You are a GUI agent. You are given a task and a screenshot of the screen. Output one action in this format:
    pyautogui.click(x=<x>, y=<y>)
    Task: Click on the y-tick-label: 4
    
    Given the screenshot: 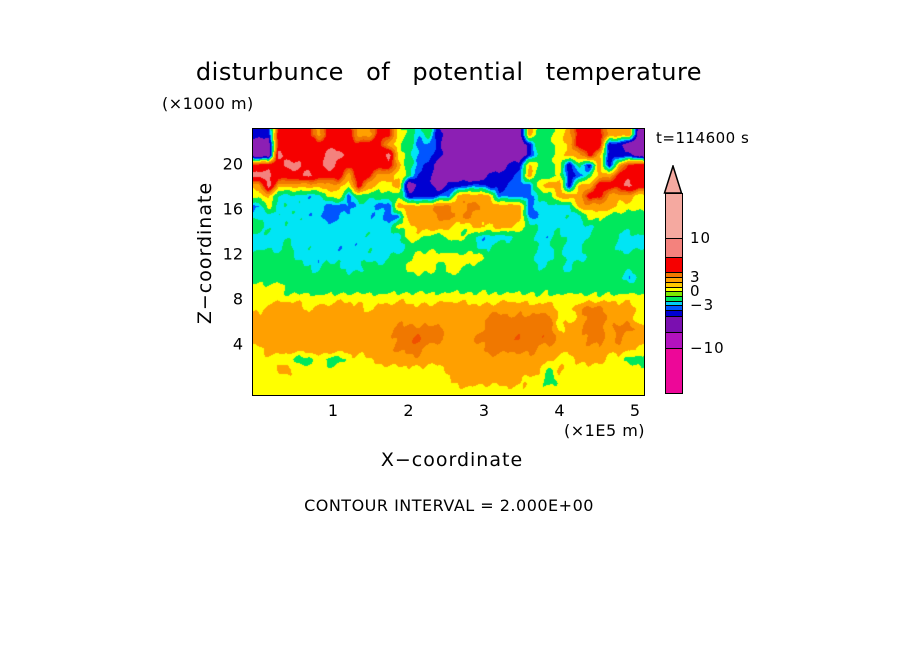 What is the action you would take?
    pyautogui.click(x=237, y=344)
    